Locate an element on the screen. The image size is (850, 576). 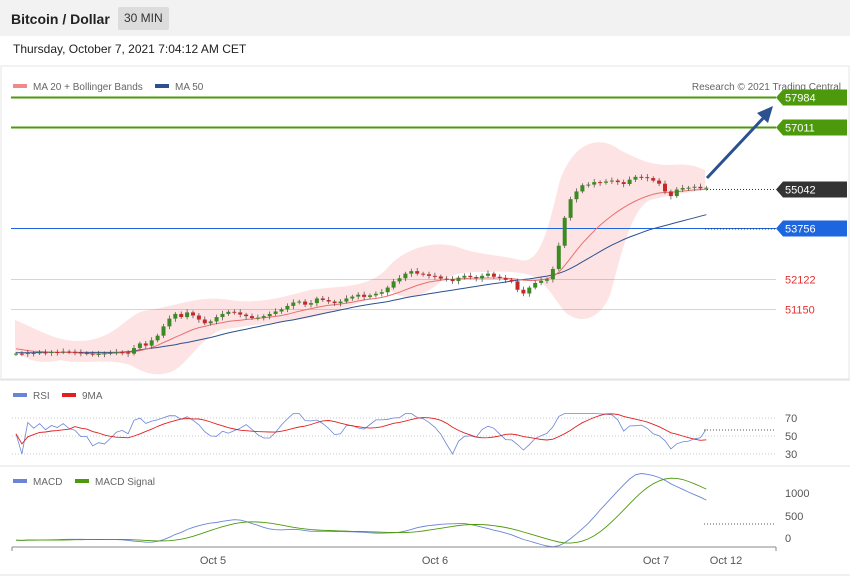
x-label-oct7: Oct 7 is located at coordinates (656, 561).